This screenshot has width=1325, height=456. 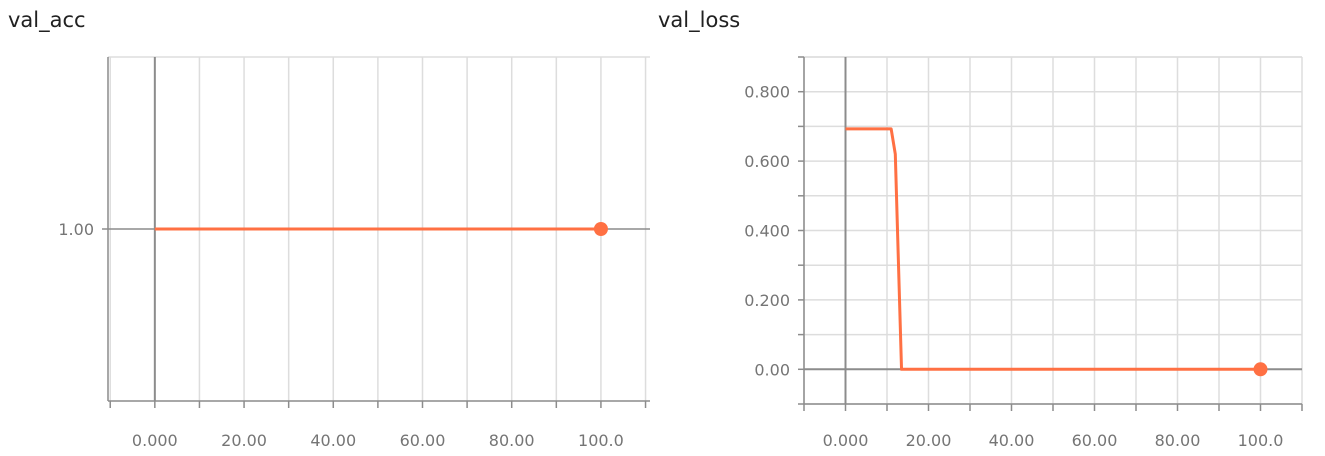 I want to click on y-tick-label: 0.400, so click(x=767, y=231).